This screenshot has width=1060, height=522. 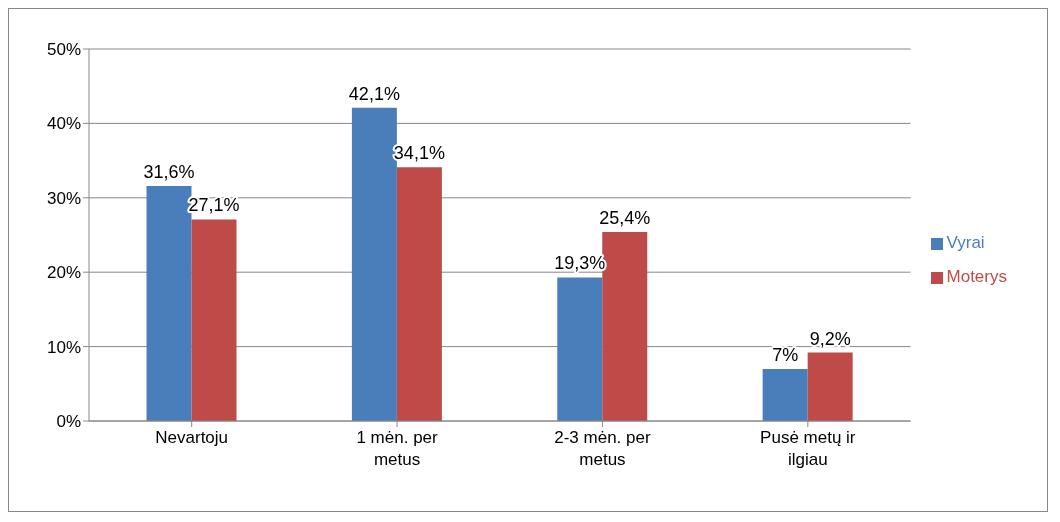 I want to click on legend-label: Moterys, so click(x=976, y=276).